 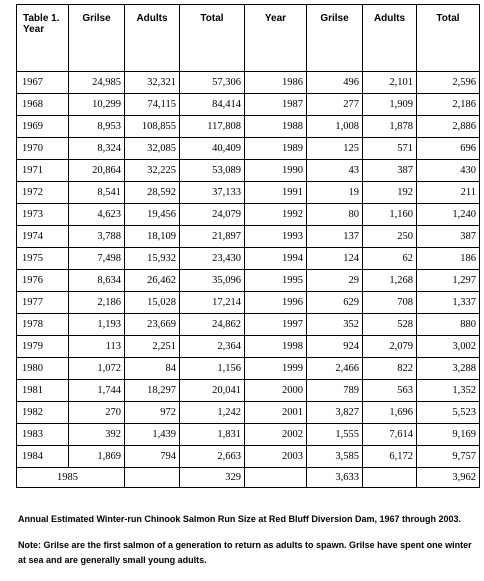 What do you see at coordinates (389, 192) in the screenshot?
I see `table-cell: 192` at bounding box center [389, 192].